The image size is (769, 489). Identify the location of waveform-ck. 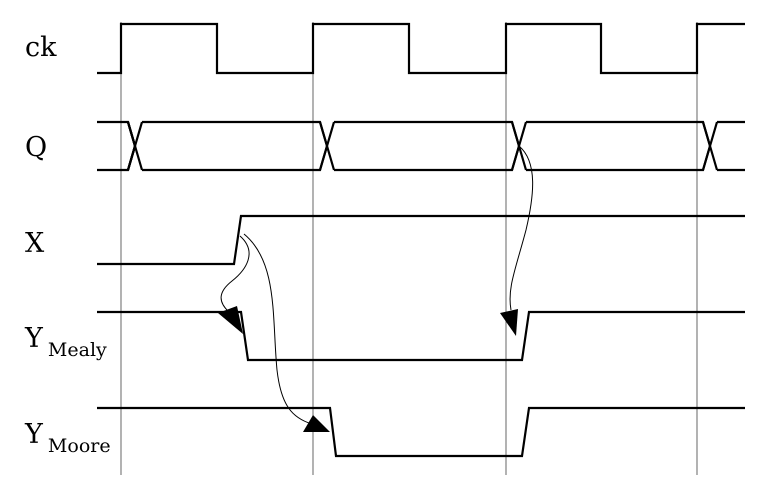
(421, 48).